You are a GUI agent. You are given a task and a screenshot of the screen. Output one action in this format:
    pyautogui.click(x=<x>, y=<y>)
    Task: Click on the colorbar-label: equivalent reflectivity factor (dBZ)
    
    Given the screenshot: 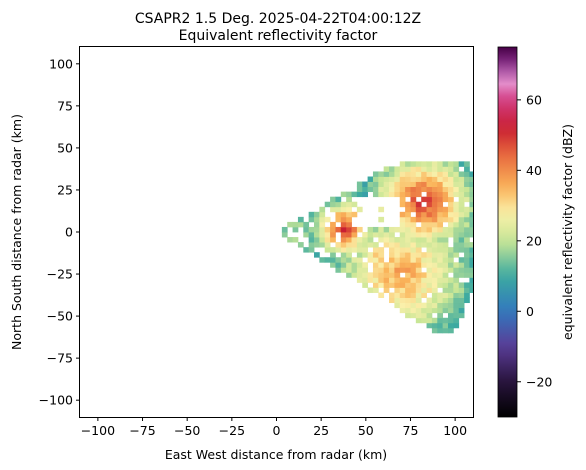 What is the action you would take?
    pyautogui.click(x=567, y=232)
    